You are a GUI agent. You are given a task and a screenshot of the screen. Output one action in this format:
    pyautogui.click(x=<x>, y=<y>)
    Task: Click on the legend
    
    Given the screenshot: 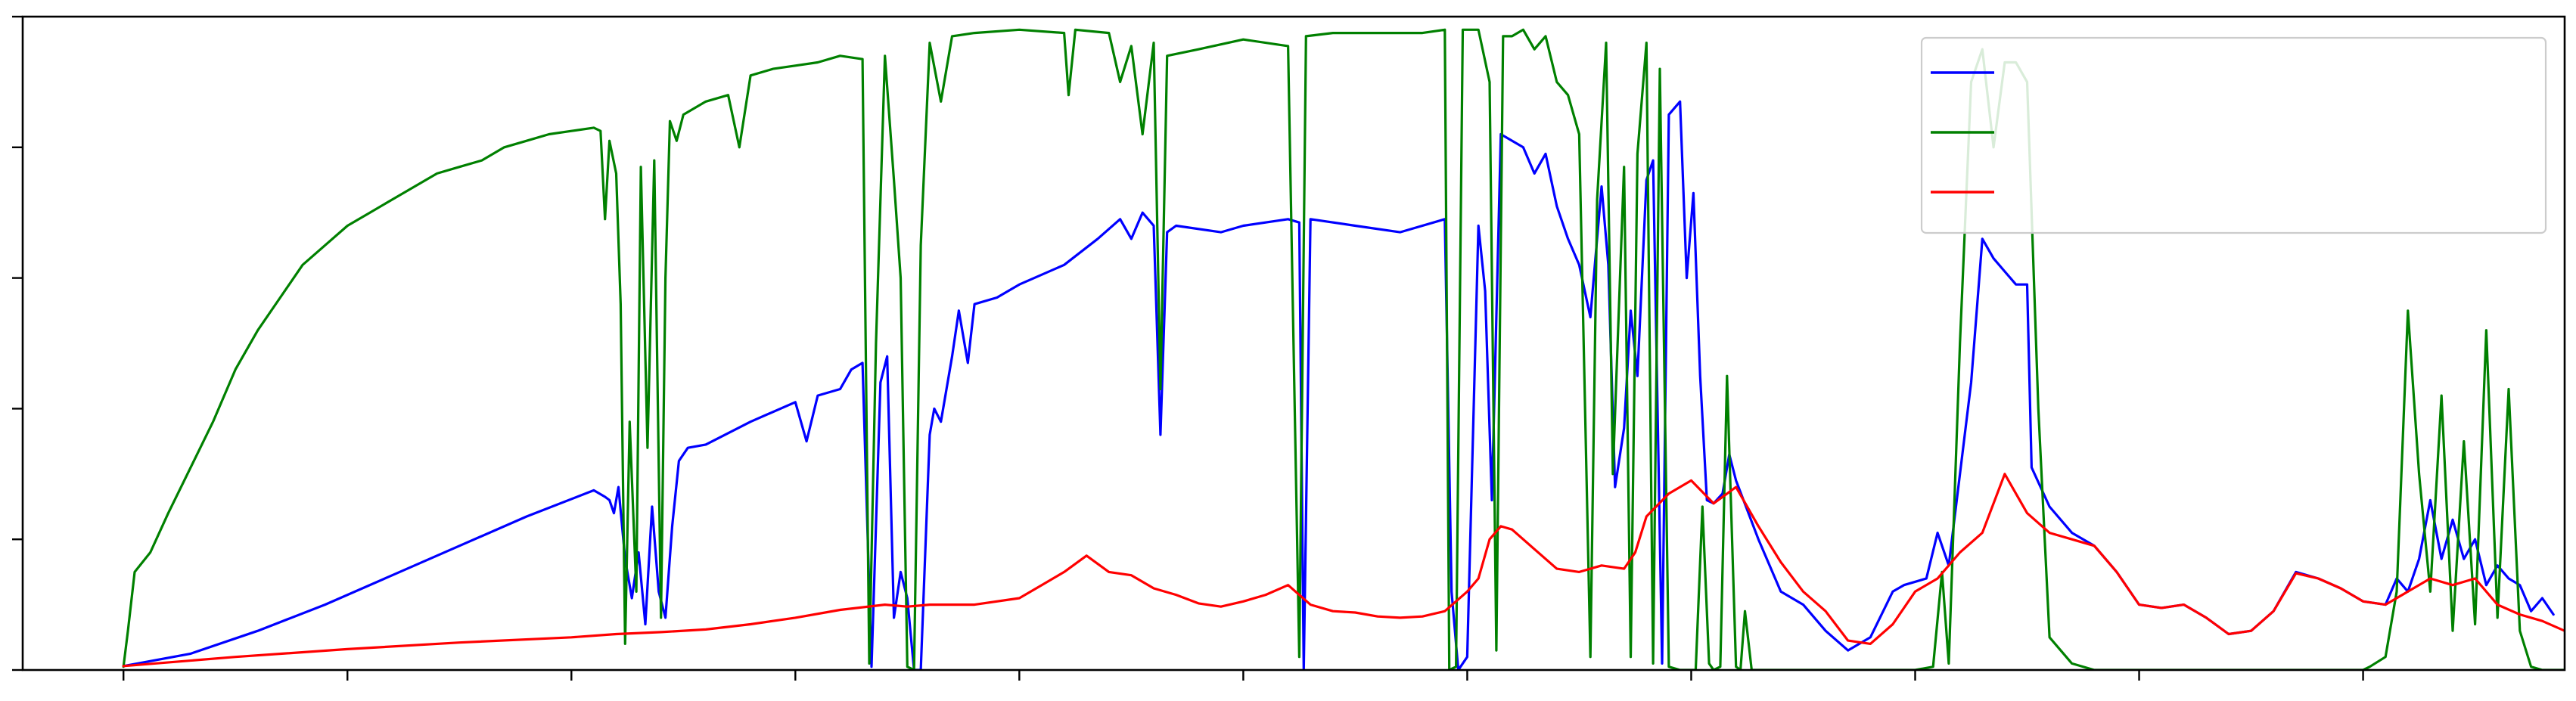 What is the action you would take?
    pyautogui.click(x=2233, y=135)
    